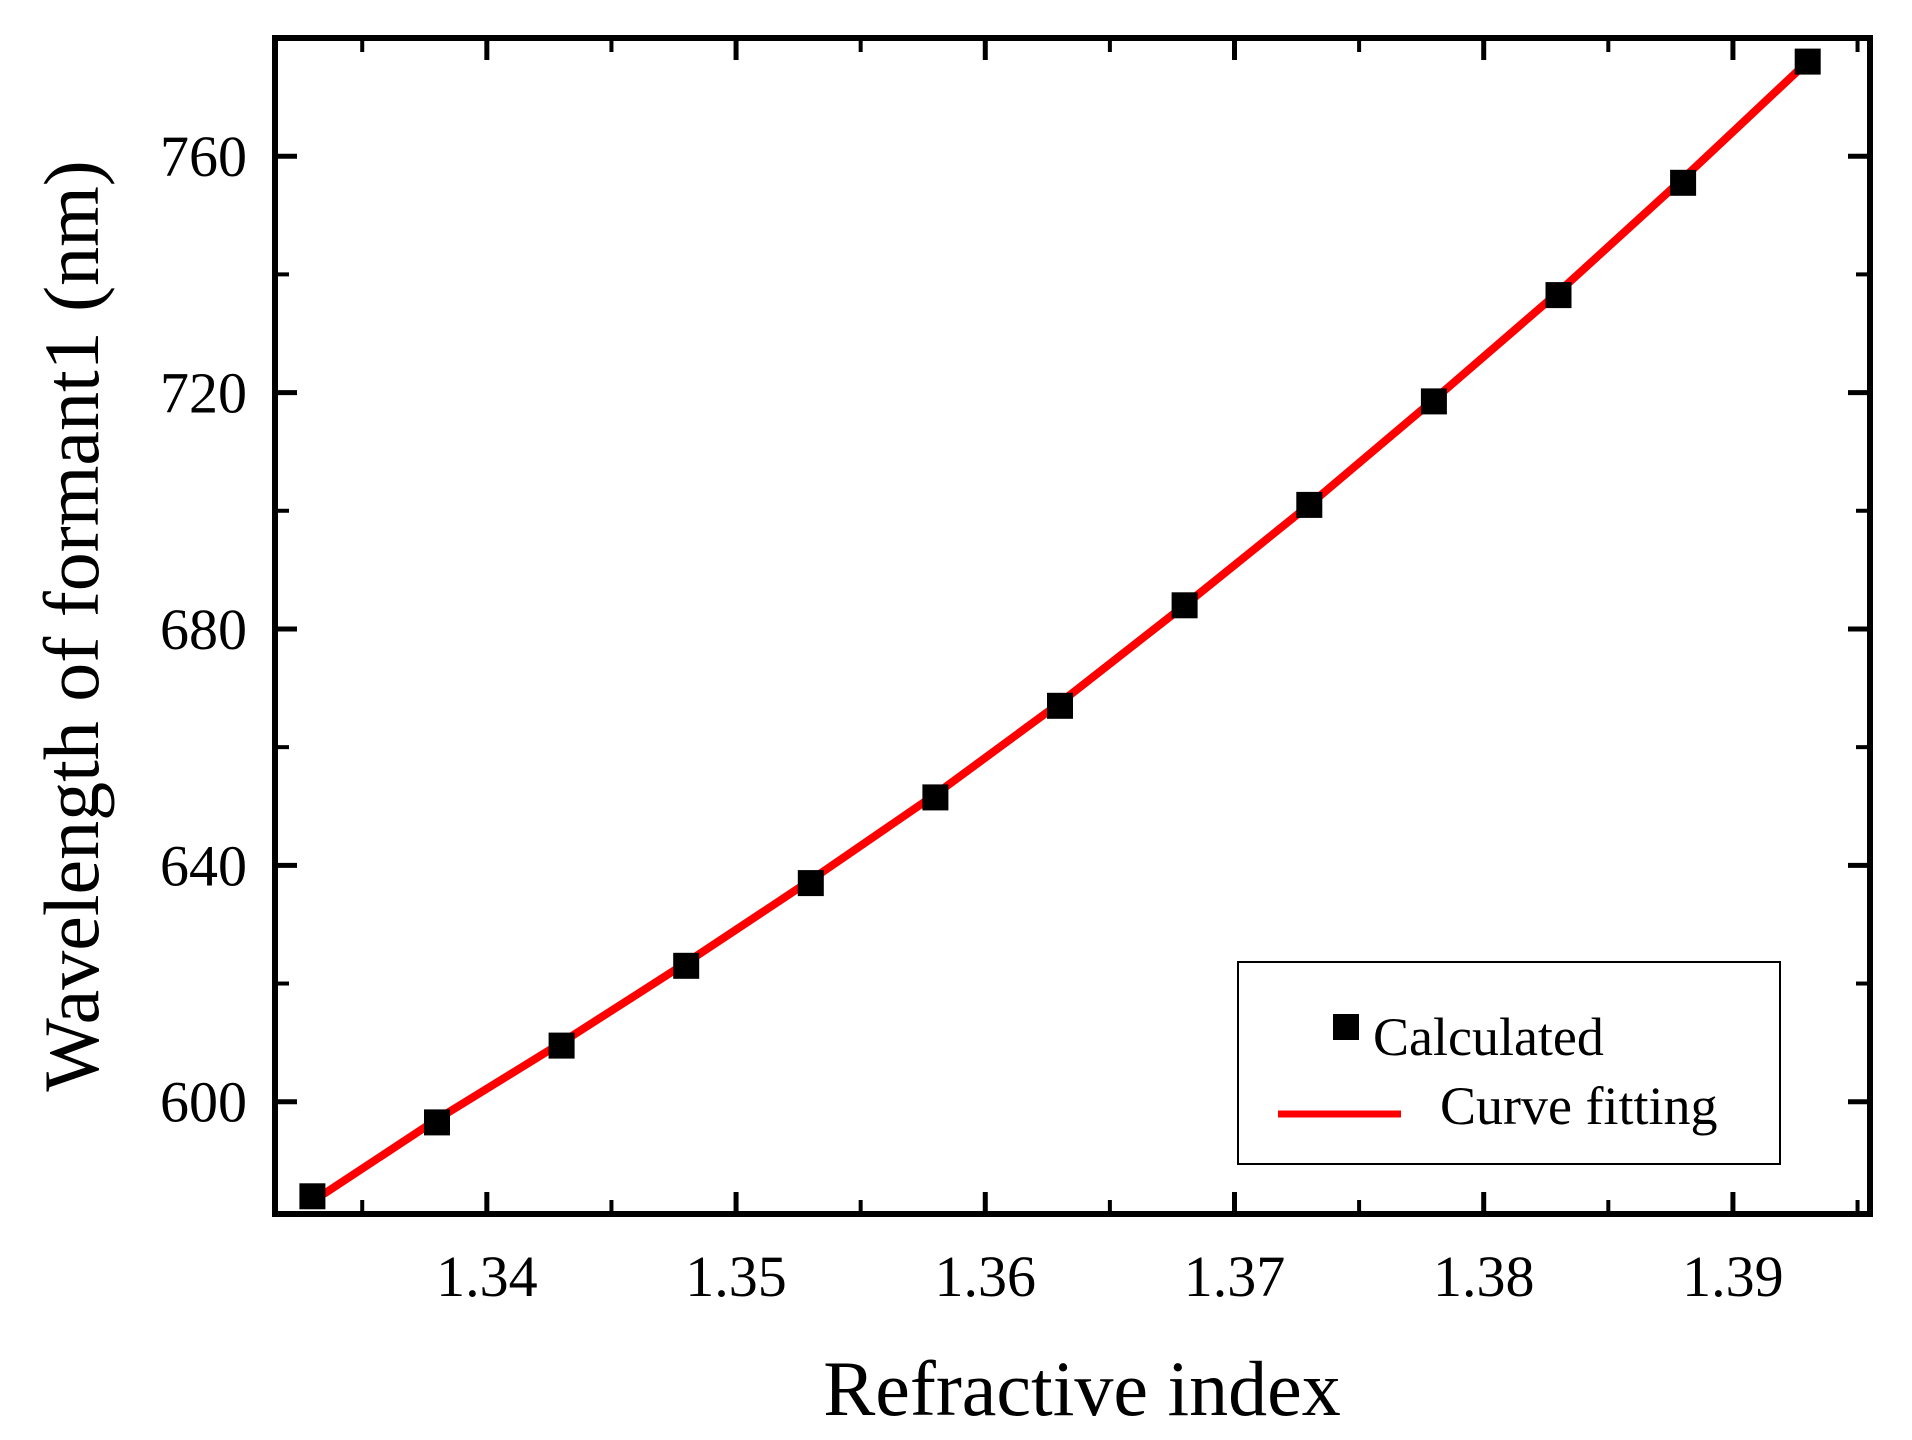 The height and width of the screenshot is (1440, 1912). I want to click on x-tick-label: 1.38, so click(1484, 1276).